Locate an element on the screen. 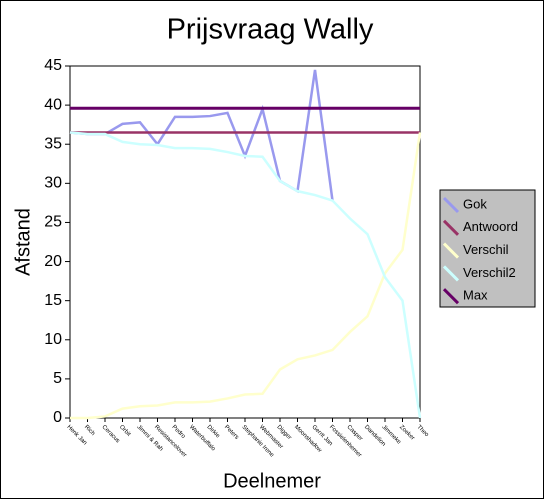 The image size is (545, 500). legend-label: Verschil is located at coordinates (486, 249).